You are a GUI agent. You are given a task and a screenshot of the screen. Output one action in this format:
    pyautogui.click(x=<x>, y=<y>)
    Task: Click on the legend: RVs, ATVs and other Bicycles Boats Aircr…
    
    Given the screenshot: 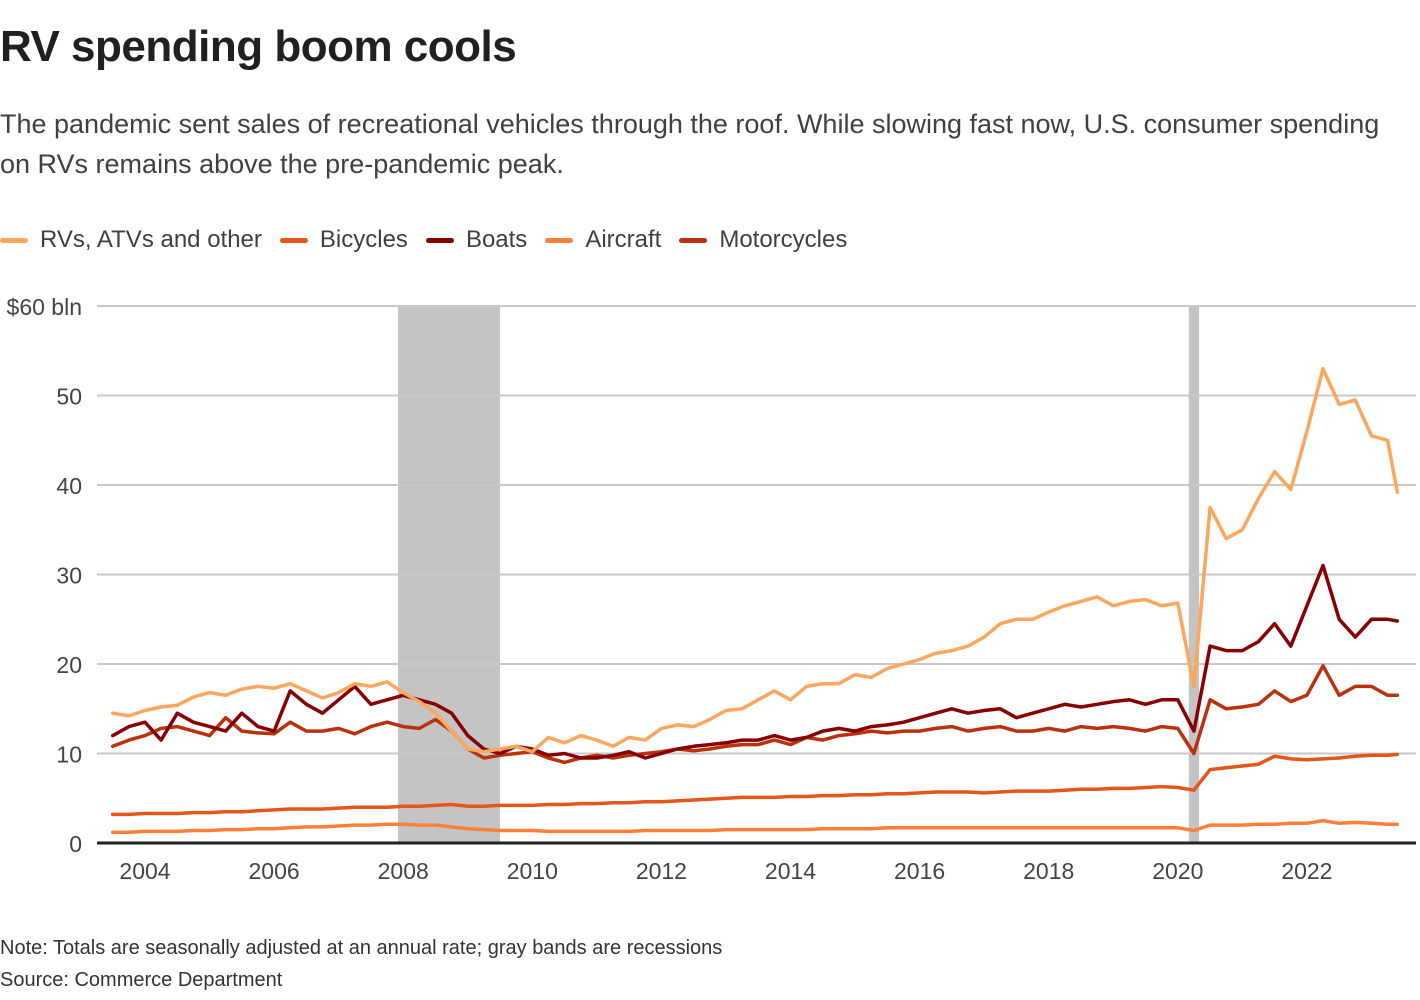 What is the action you would take?
    pyautogui.click(x=432, y=240)
    